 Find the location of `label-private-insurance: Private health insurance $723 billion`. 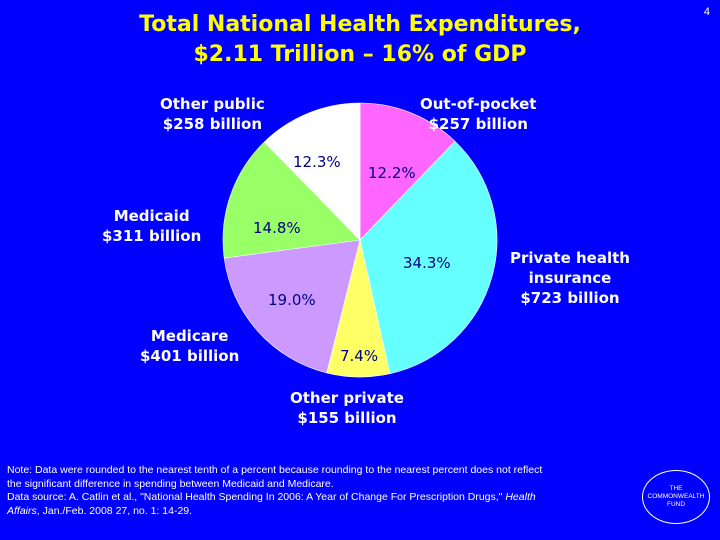

label-private-insurance: Private health insurance $723 billion is located at coordinates (570, 278).